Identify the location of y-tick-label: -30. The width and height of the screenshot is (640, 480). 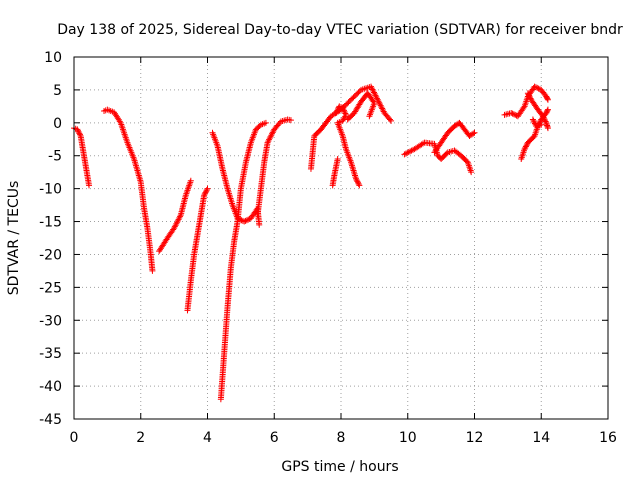
(50, 321).